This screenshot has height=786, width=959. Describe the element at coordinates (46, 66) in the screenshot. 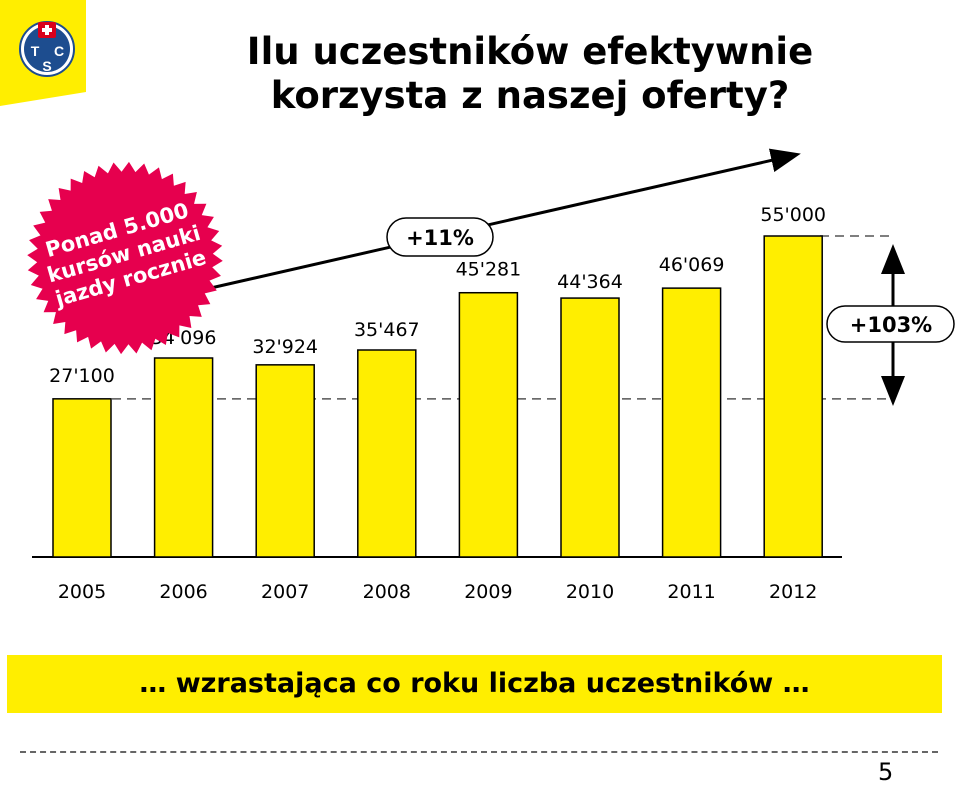

I see `logo-letter-s: S` at that location.